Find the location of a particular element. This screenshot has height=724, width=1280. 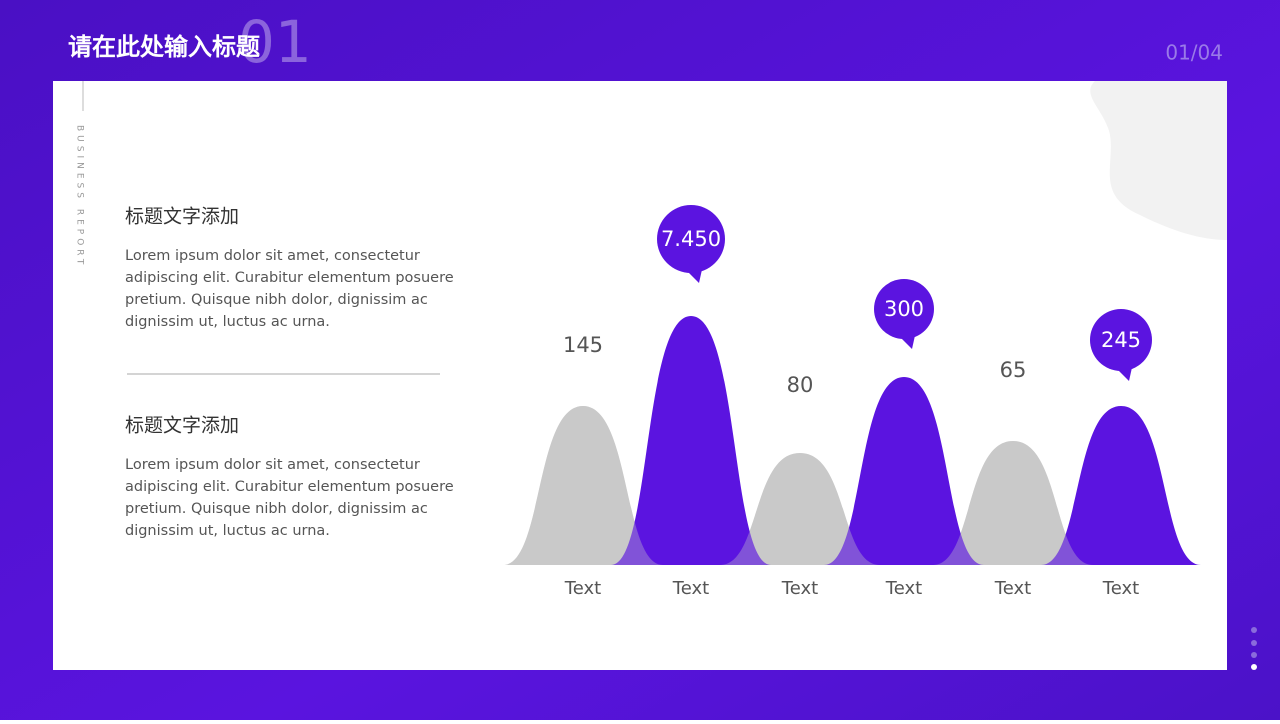

peak-label: 80 is located at coordinates (800, 385).